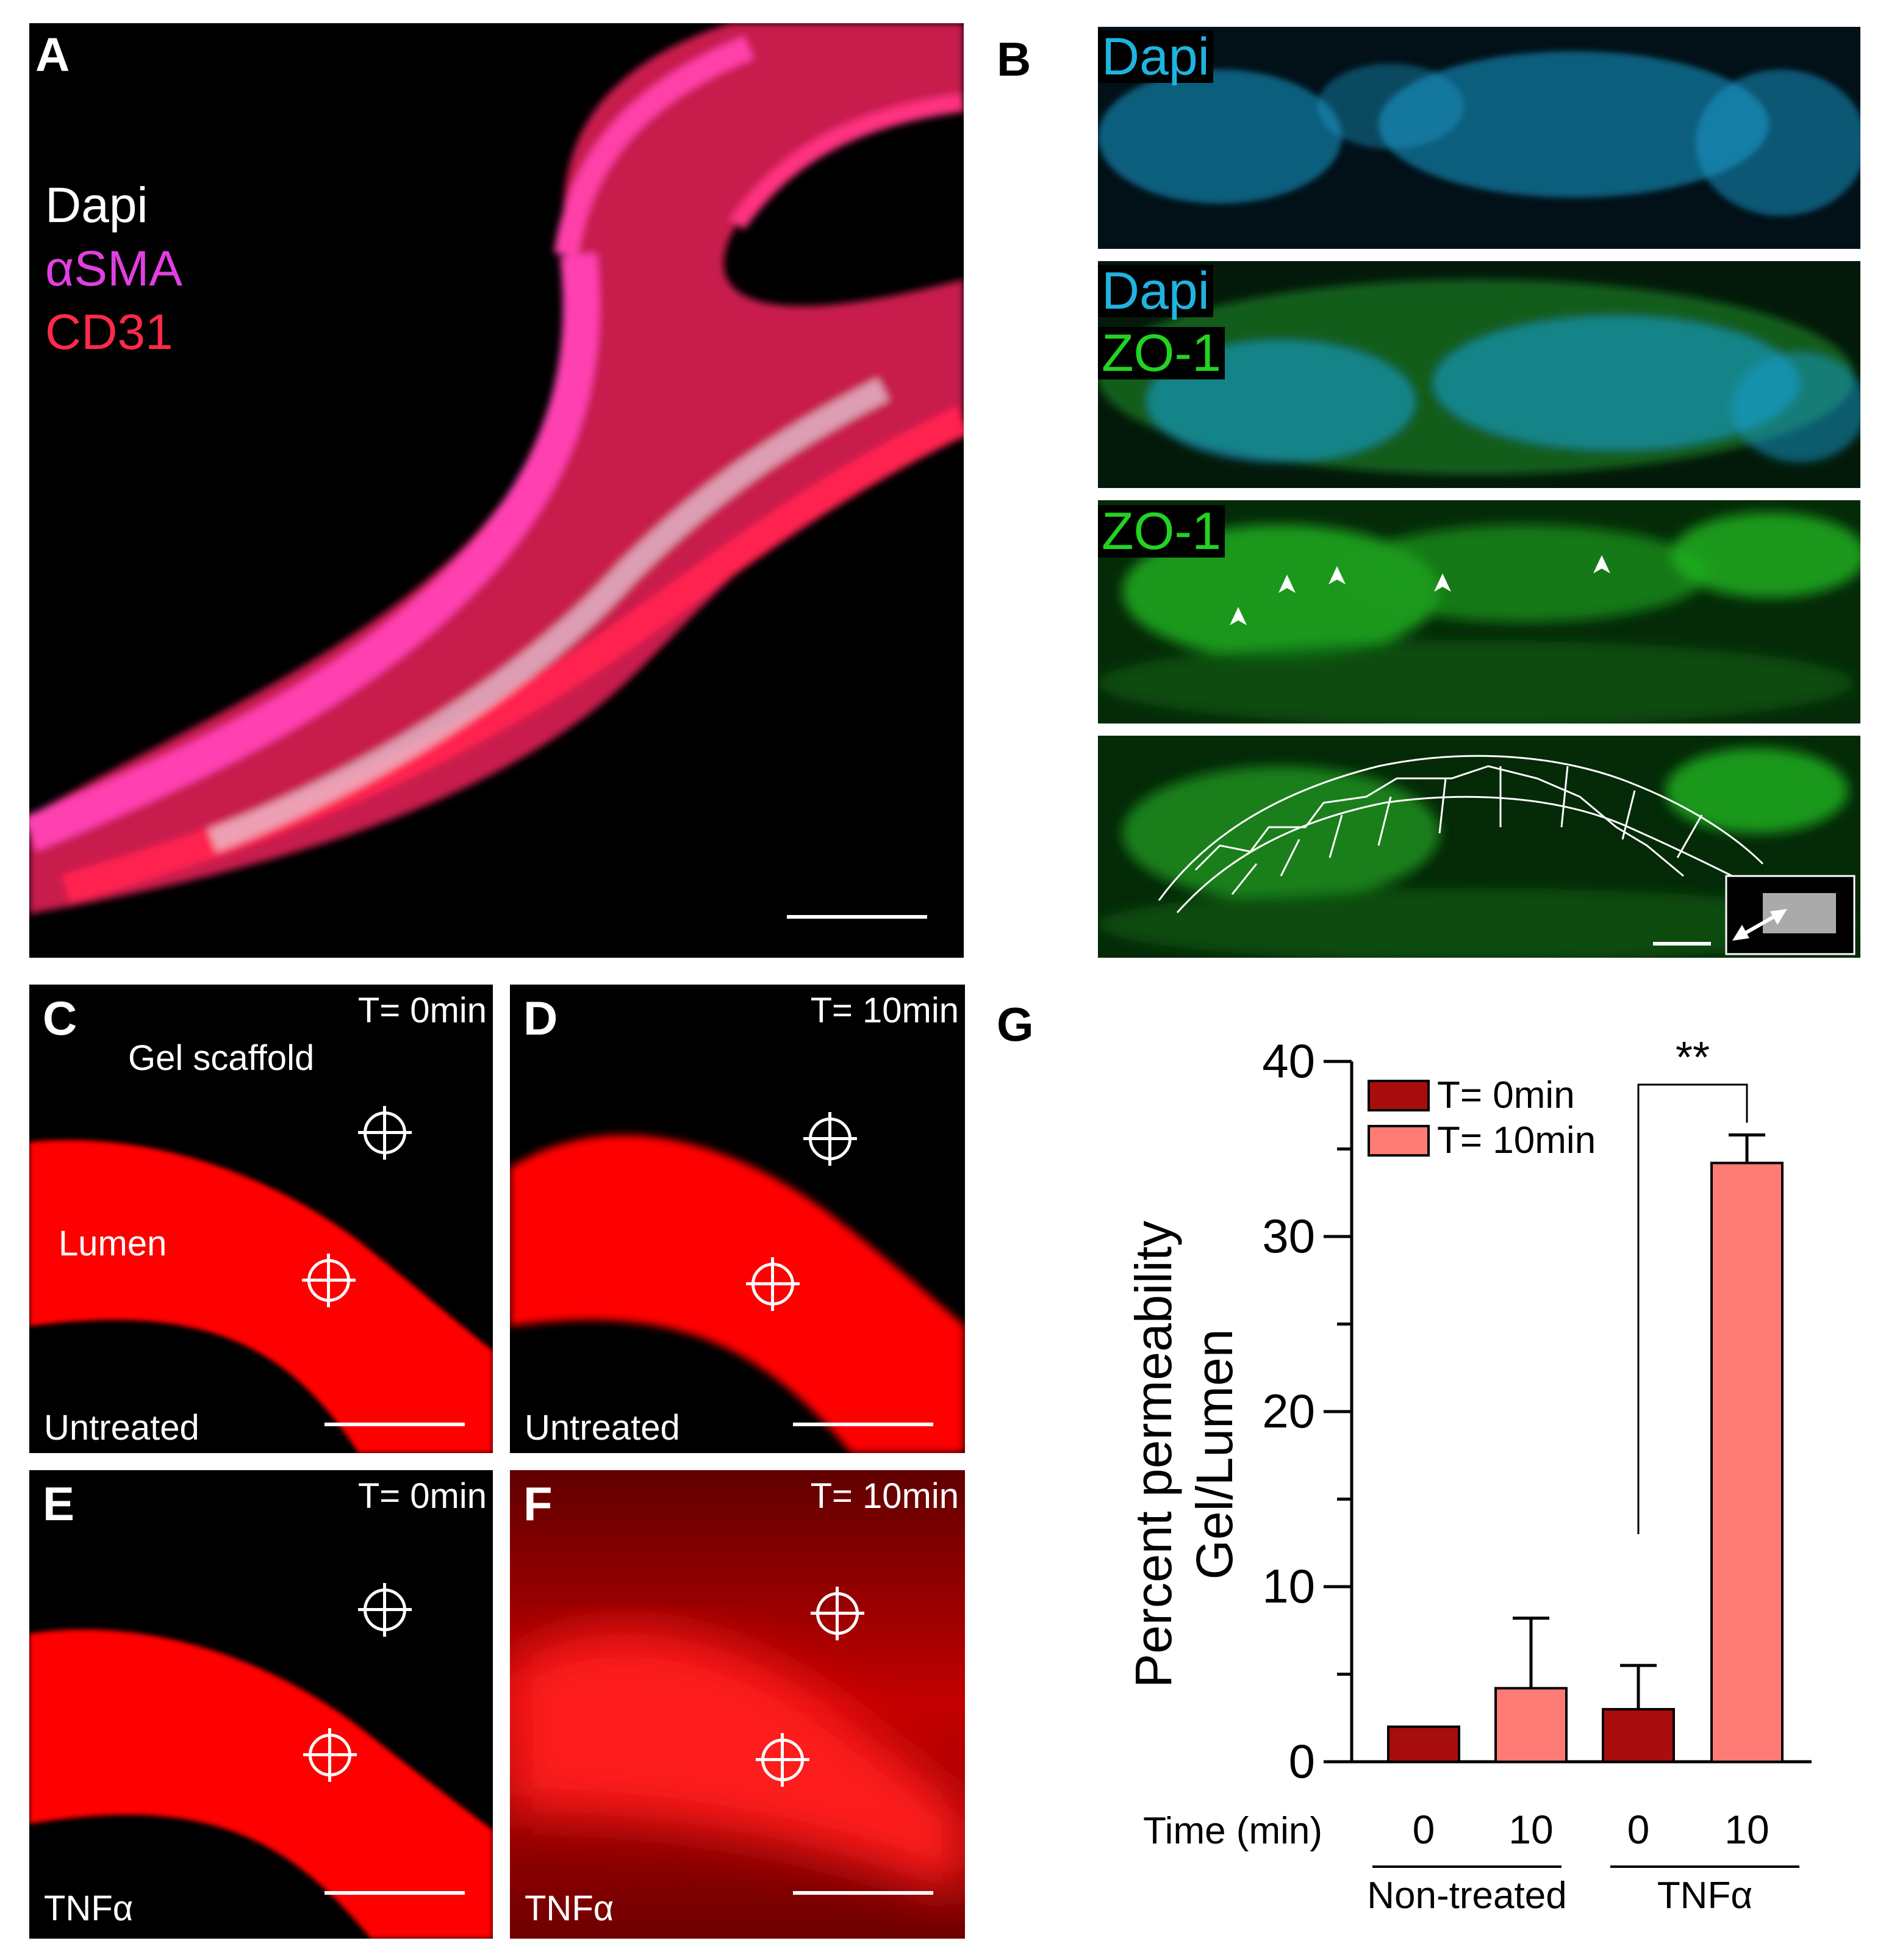  Describe the element at coordinates (1214, 1454) in the screenshot. I see `y-axis-title-line2: Gel/Lumen` at that location.